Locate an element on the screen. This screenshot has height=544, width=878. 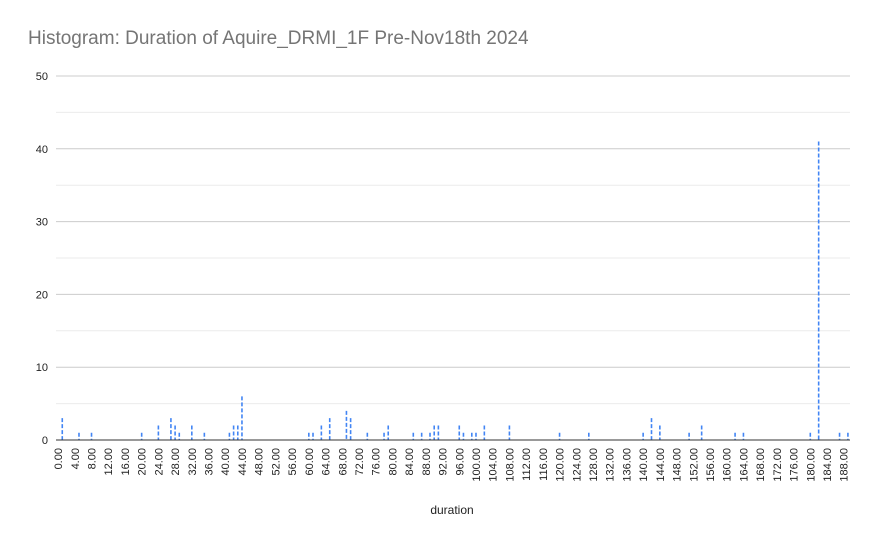
x-tick-label: 156.00 is located at coordinates (711, 465).